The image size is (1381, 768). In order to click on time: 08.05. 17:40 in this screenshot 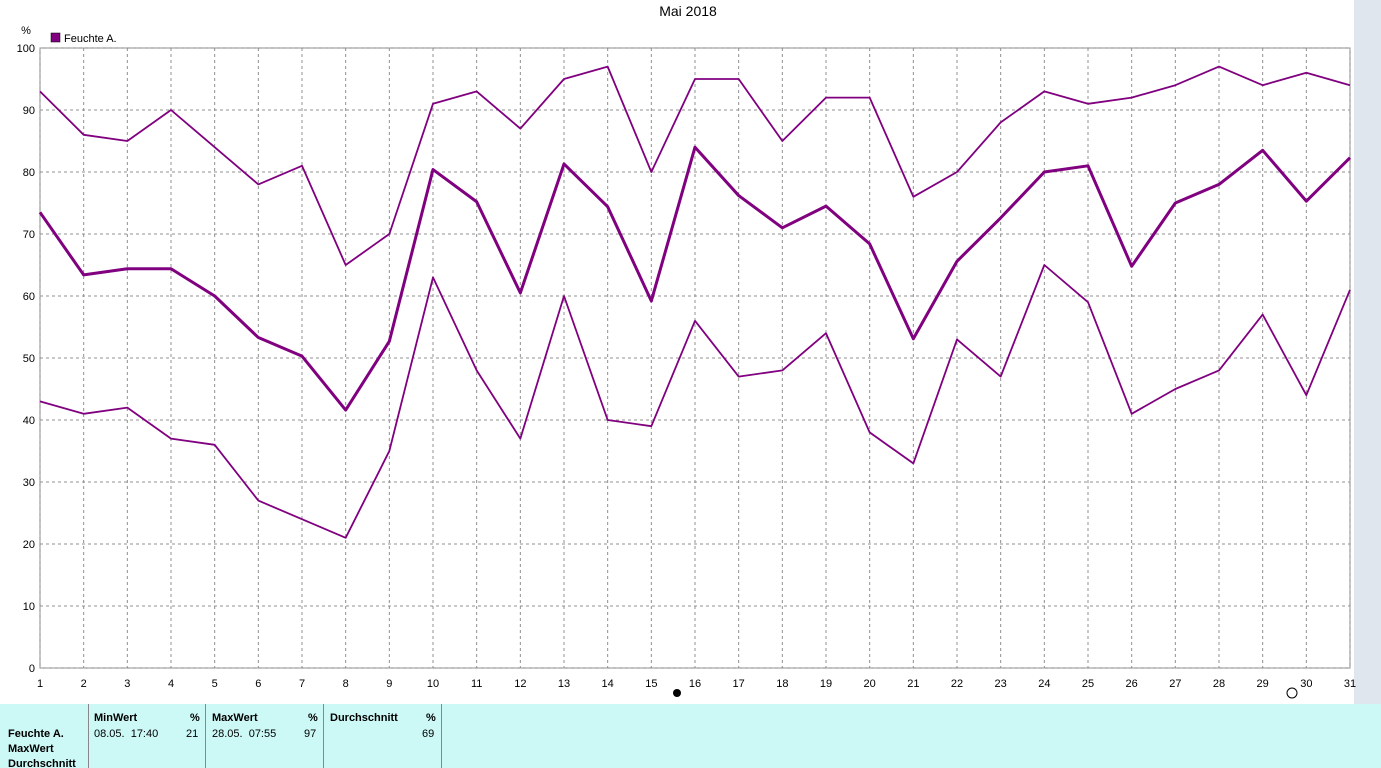, I will do `click(126, 734)`.